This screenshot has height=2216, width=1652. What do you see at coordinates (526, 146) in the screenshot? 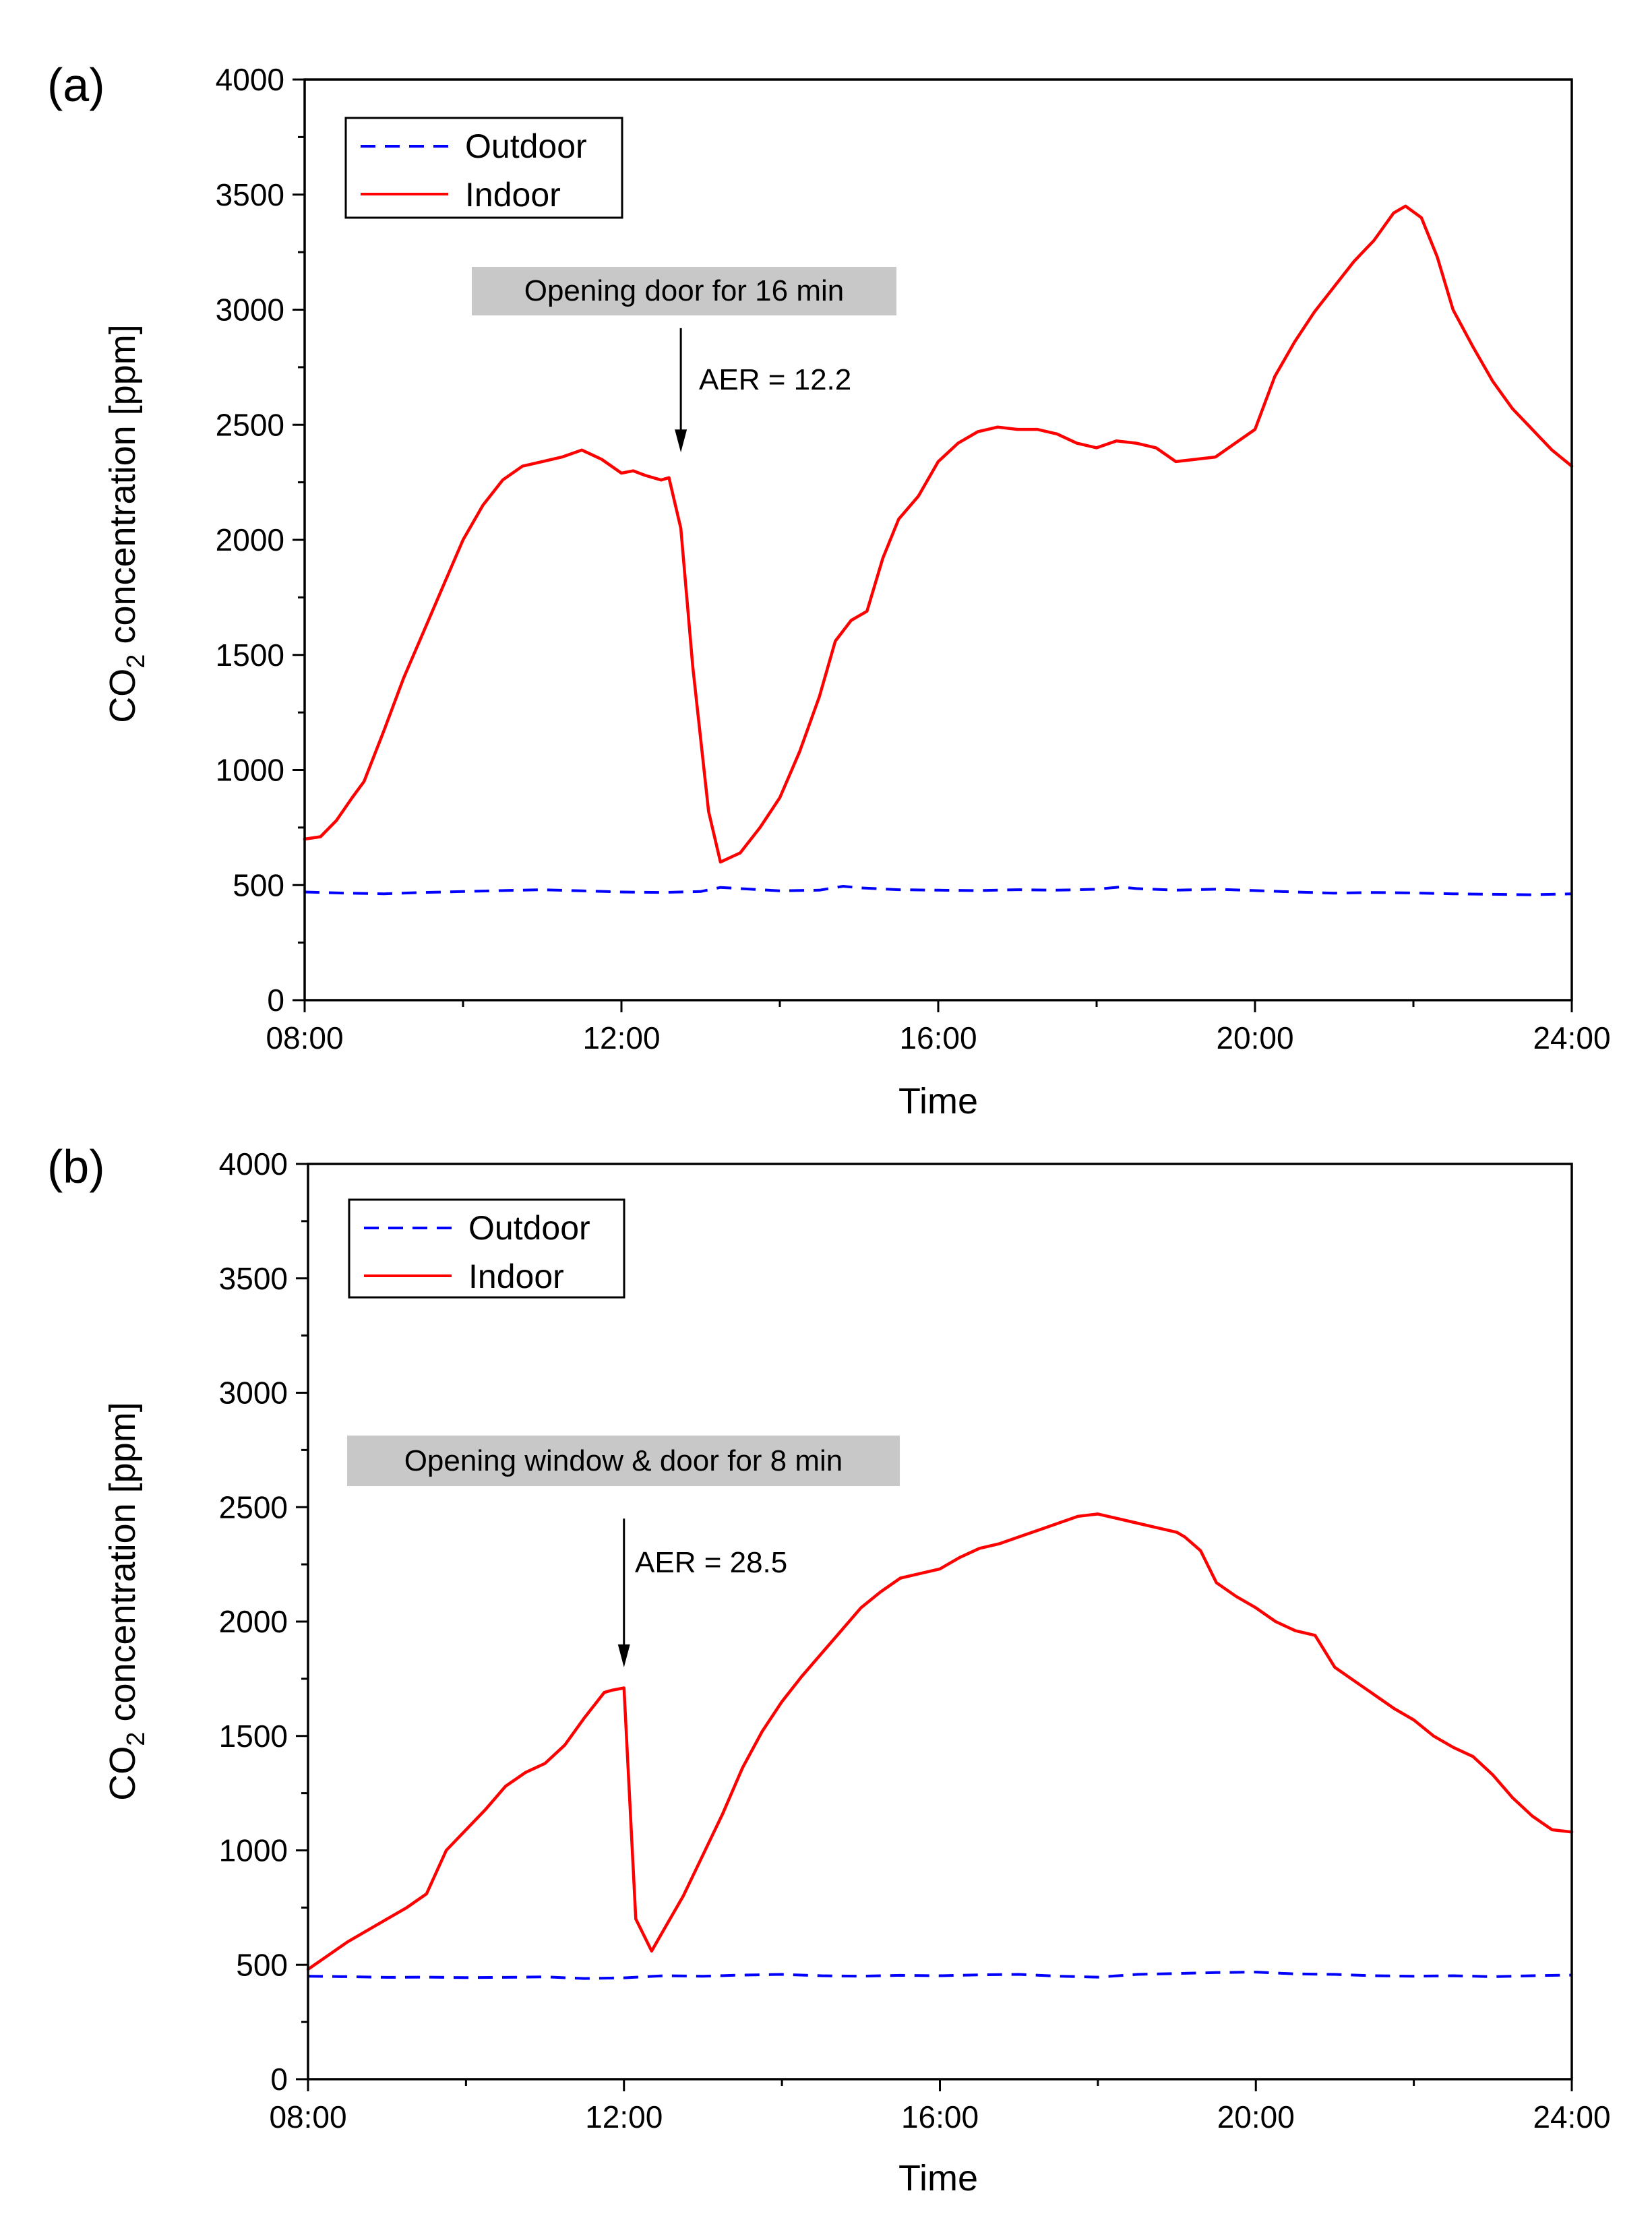
I see `legend-outdoor-label-a: Outdoor` at bounding box center [526, 146].